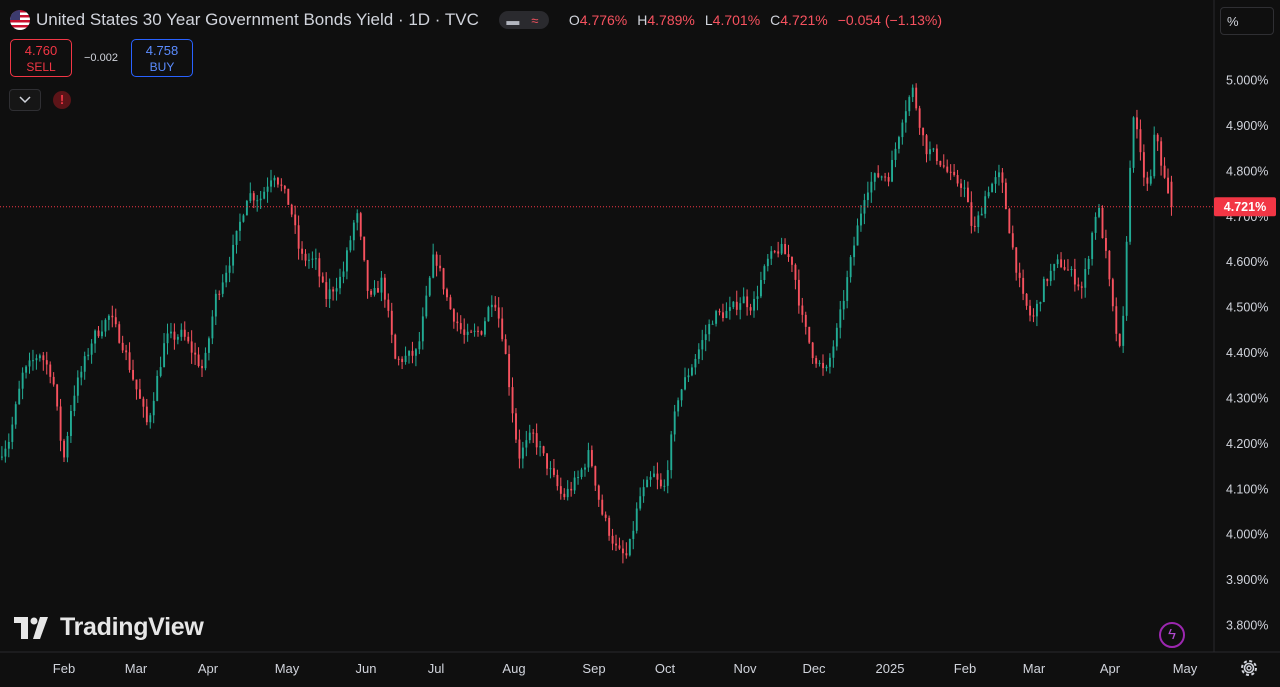 This screenshot has width=1280, height=687. Describe the element at coordinates (665, 668) in the screenshot. I see `time-tick-label: Oct` at that location.